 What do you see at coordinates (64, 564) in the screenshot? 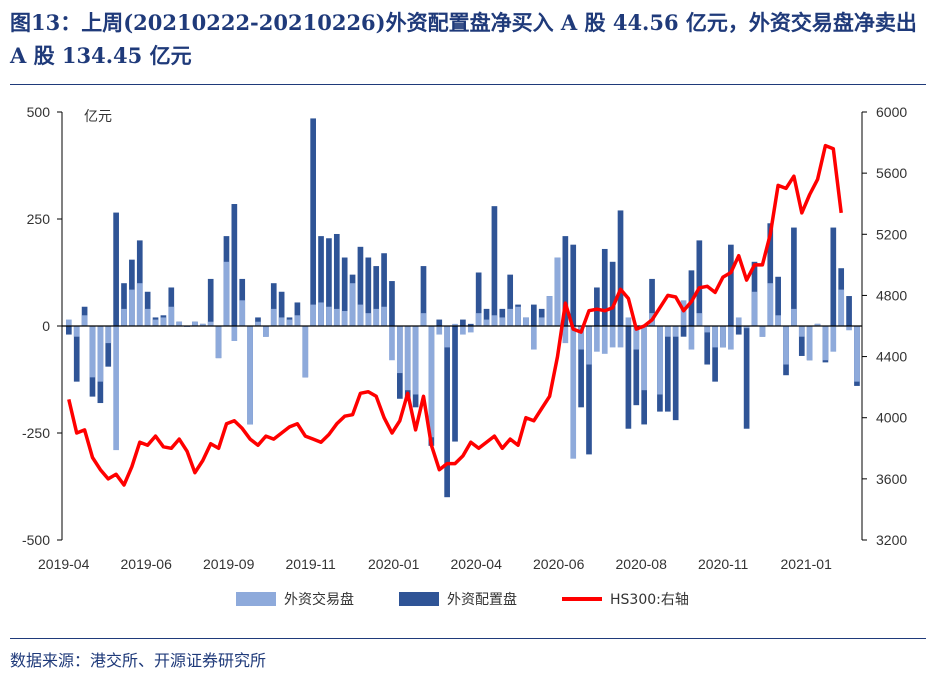
I see `x-tick-label: 2019-04` at bounding box center [64, 564].